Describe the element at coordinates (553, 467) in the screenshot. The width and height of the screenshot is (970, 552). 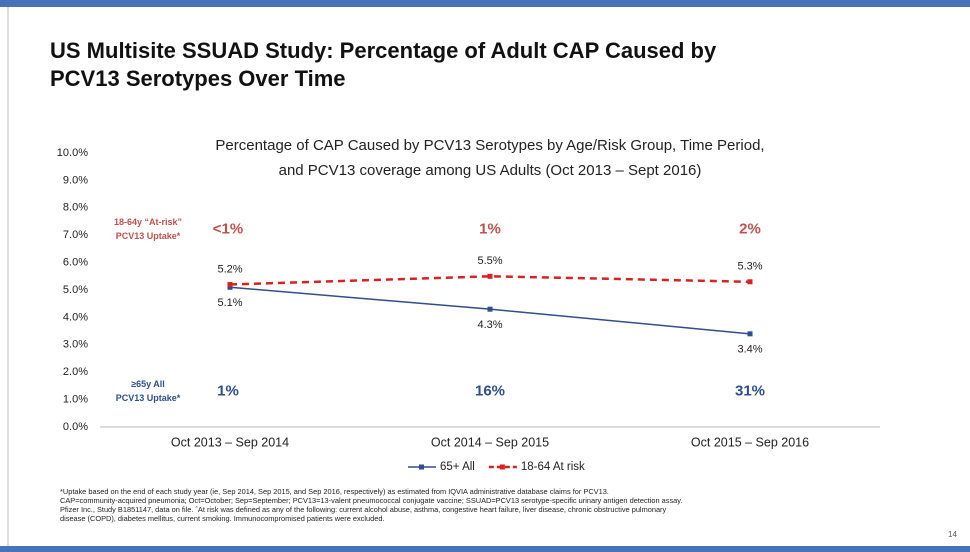
I see `legend-label: 18-64 At risk` at that location.